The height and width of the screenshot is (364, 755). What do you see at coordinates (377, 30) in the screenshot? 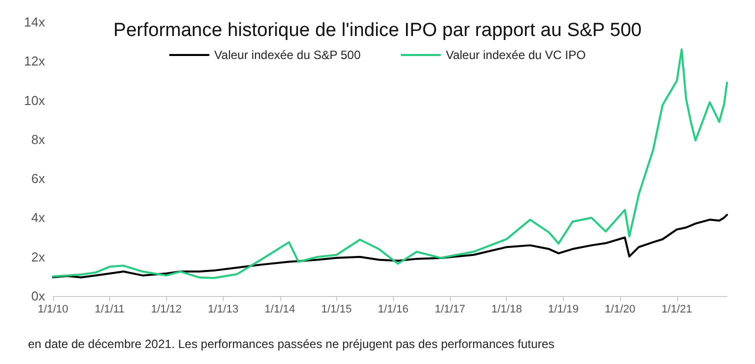
I see `chart-title: Performance historique de l'indice IPO par rapport au S&P 500` at bounding box center [377, 30].